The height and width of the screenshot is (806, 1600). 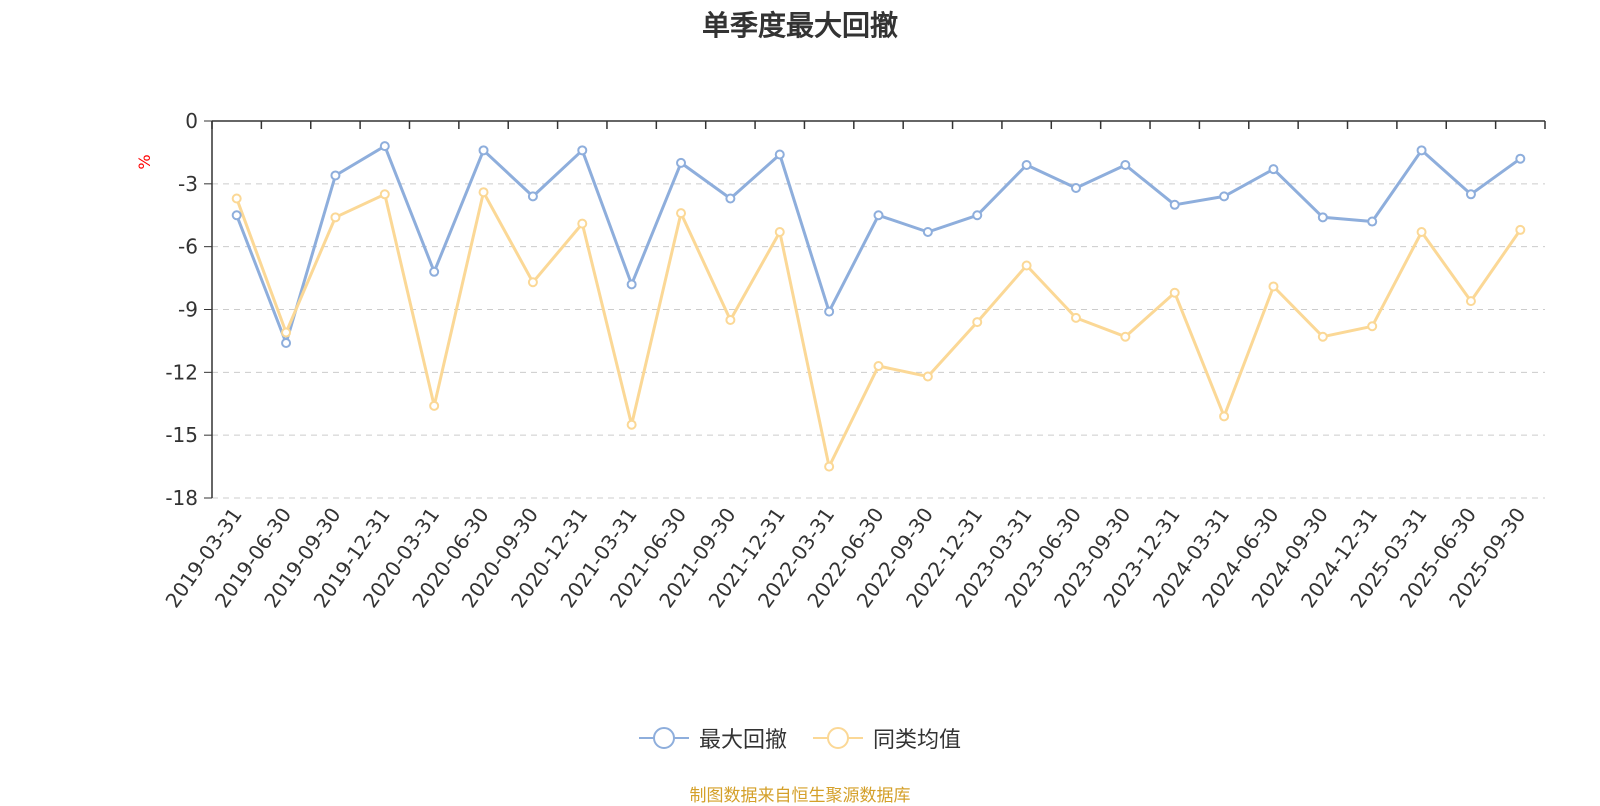 I want to click on y-tick-label: 0, so click(x=191, y=121).